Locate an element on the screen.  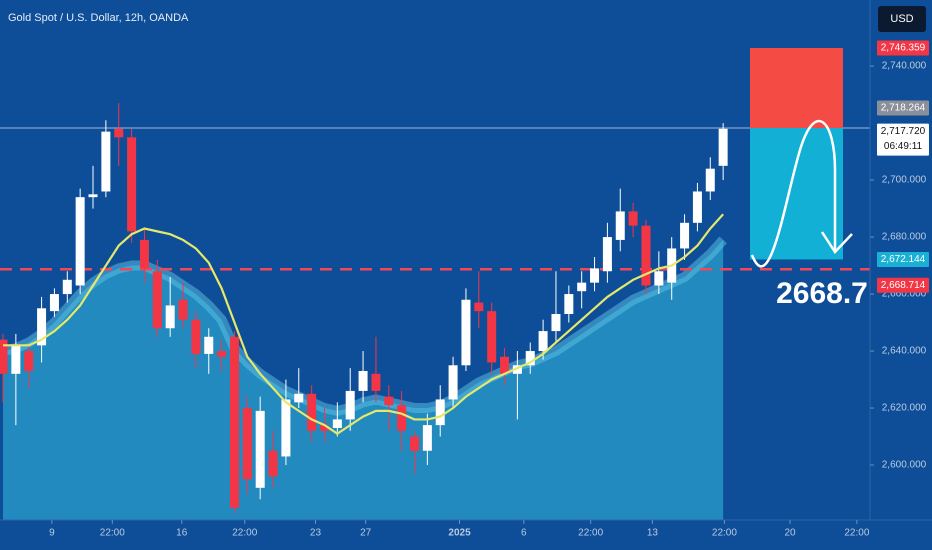
chart-title: Gold Spot / U.S. Dollar, 12h, OANDA is located at coordinates (98, 18).